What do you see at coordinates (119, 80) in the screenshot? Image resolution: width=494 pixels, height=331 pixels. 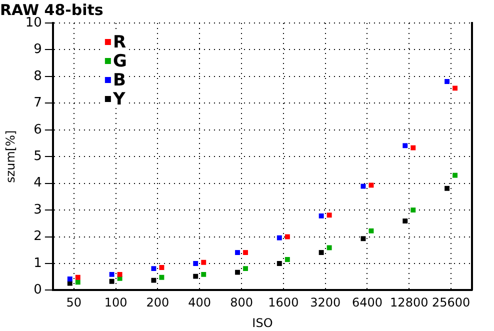 I see `legend-label: B` at bounding box center [119, 80].